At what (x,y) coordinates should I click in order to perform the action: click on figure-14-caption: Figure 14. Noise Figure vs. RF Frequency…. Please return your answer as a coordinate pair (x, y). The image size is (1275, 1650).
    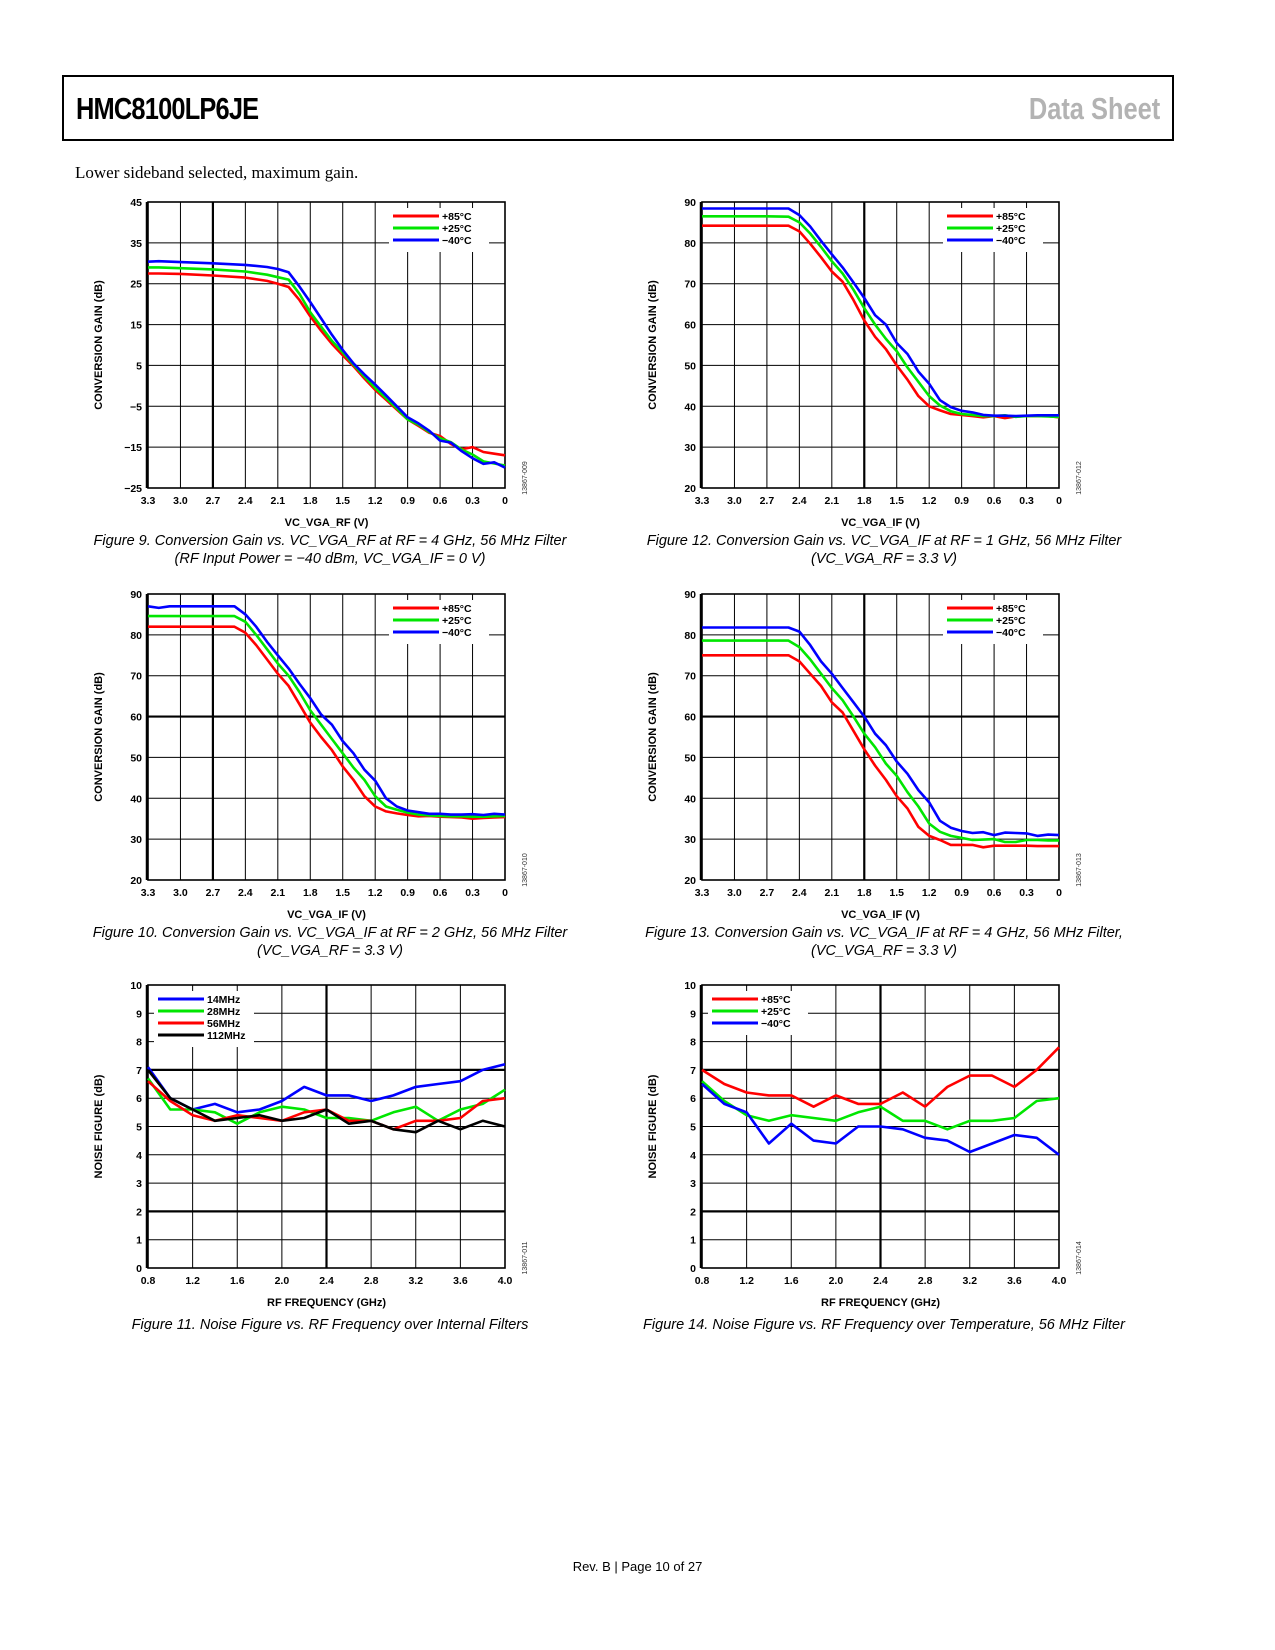
    Looking at the image, I should click on (884, 1325).